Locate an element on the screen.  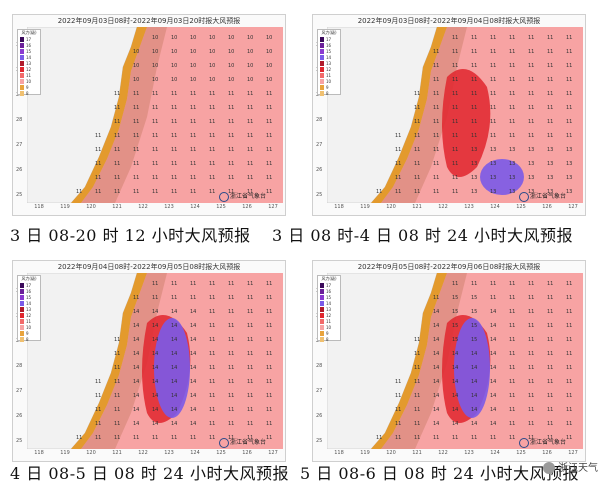
panel-title: 2022年09月03日08时-2022年09月04日08时报大风预报 is located at coordinates (449, 21).